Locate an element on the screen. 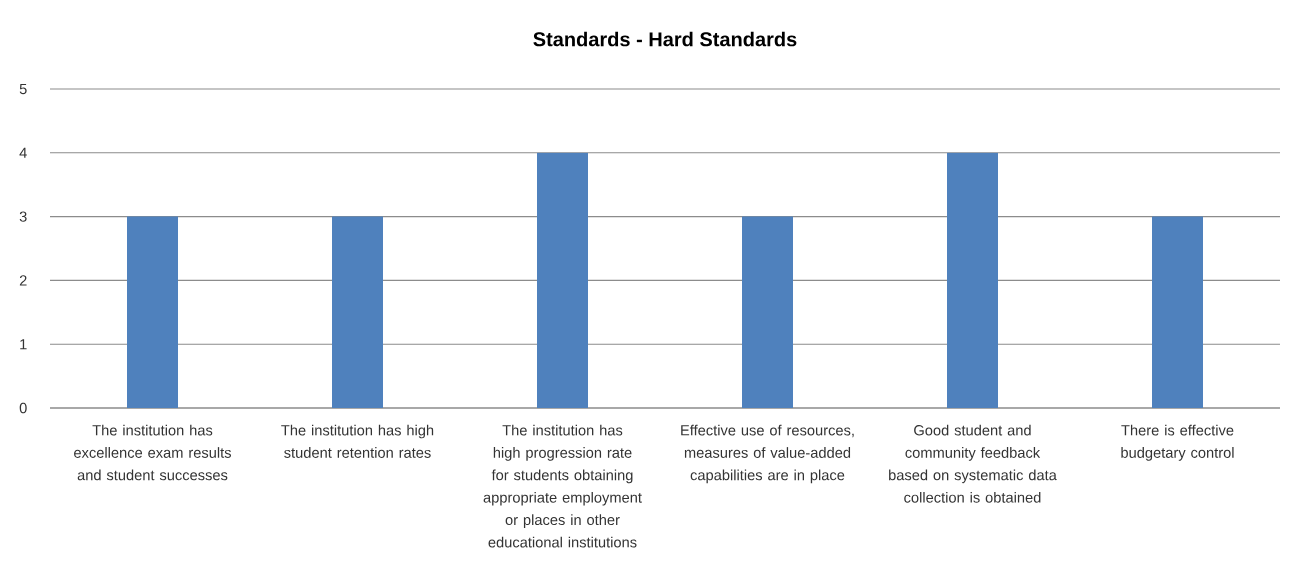 This screenshot has height=565, width=1311. y-tick-label: 1 is located at coordinates (23, 344).